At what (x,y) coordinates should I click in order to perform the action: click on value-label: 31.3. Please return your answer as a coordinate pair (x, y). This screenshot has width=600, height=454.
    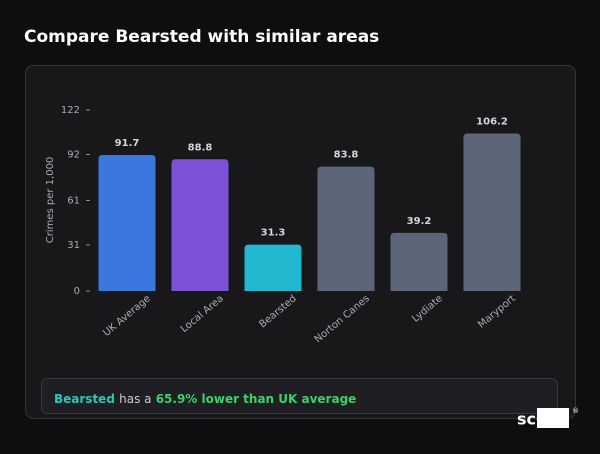
    Looking at the image, I should click on (273, 233).